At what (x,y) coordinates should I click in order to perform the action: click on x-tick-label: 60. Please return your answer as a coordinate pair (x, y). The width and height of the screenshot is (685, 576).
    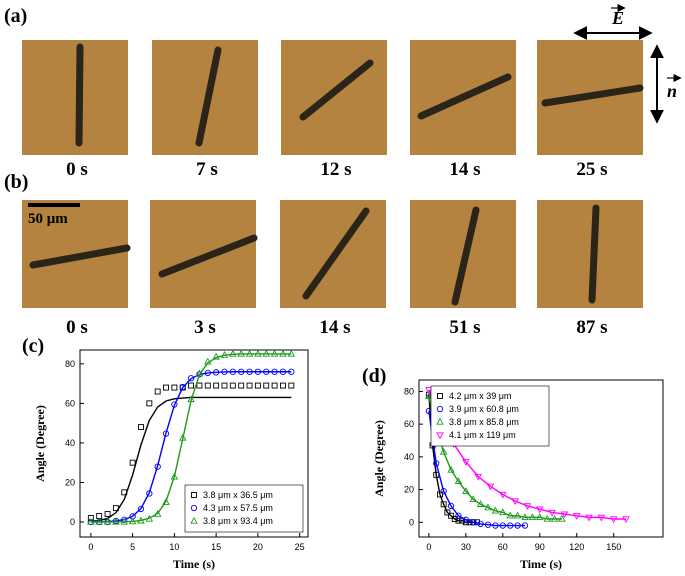
    Looking at the image, I should click on (503, 547).